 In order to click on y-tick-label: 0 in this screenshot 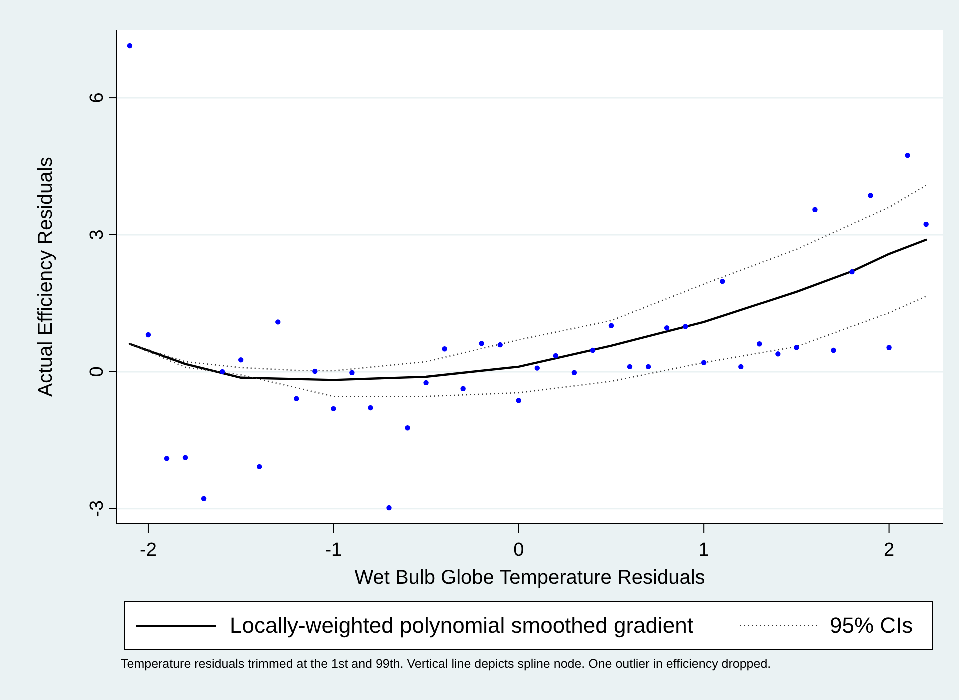, I will do `click(97, 372)`.